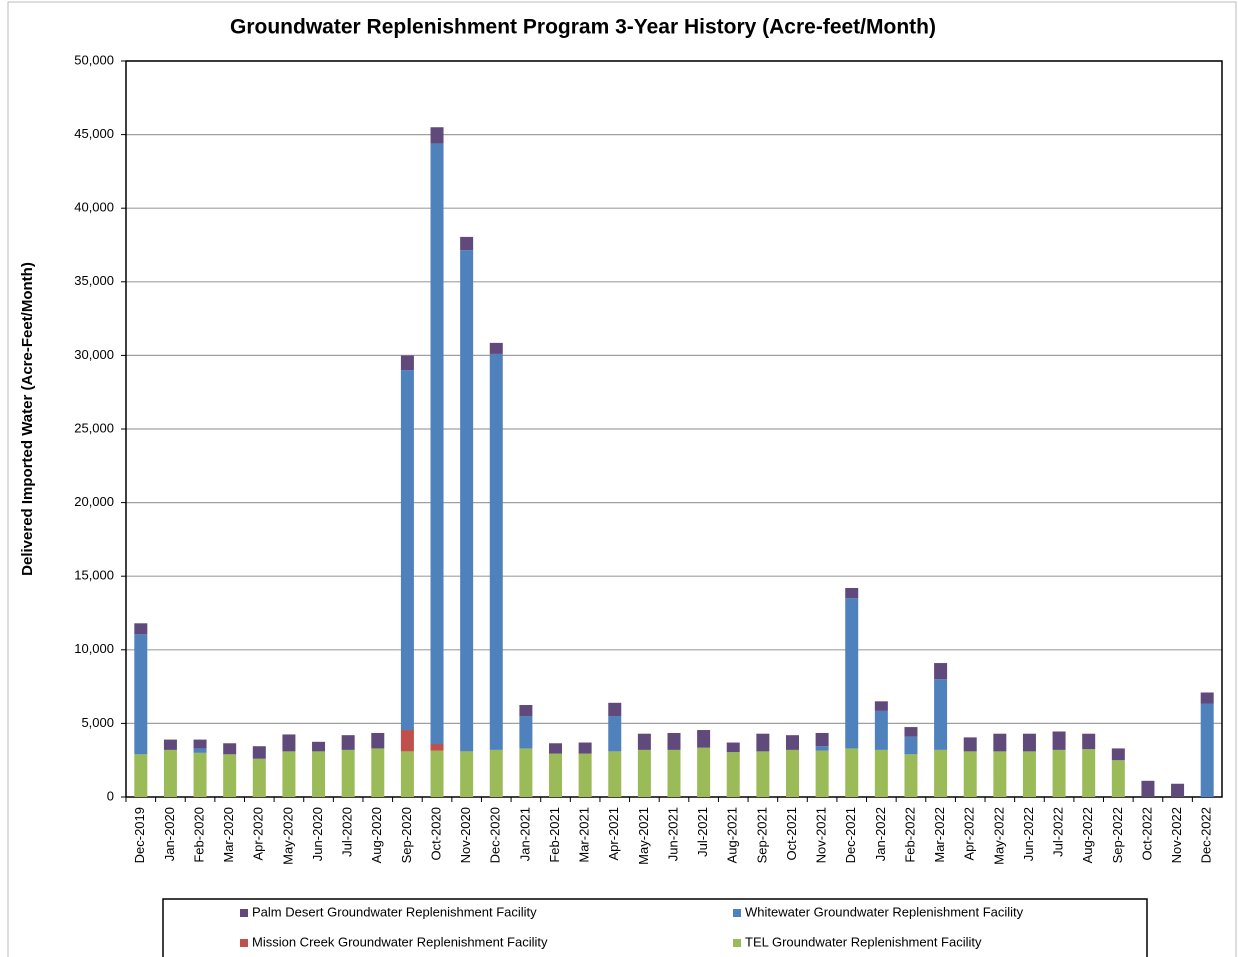 The image size is (1238, 957). I want to click on x-tick-label: Mar-2021, so click(584, 835).